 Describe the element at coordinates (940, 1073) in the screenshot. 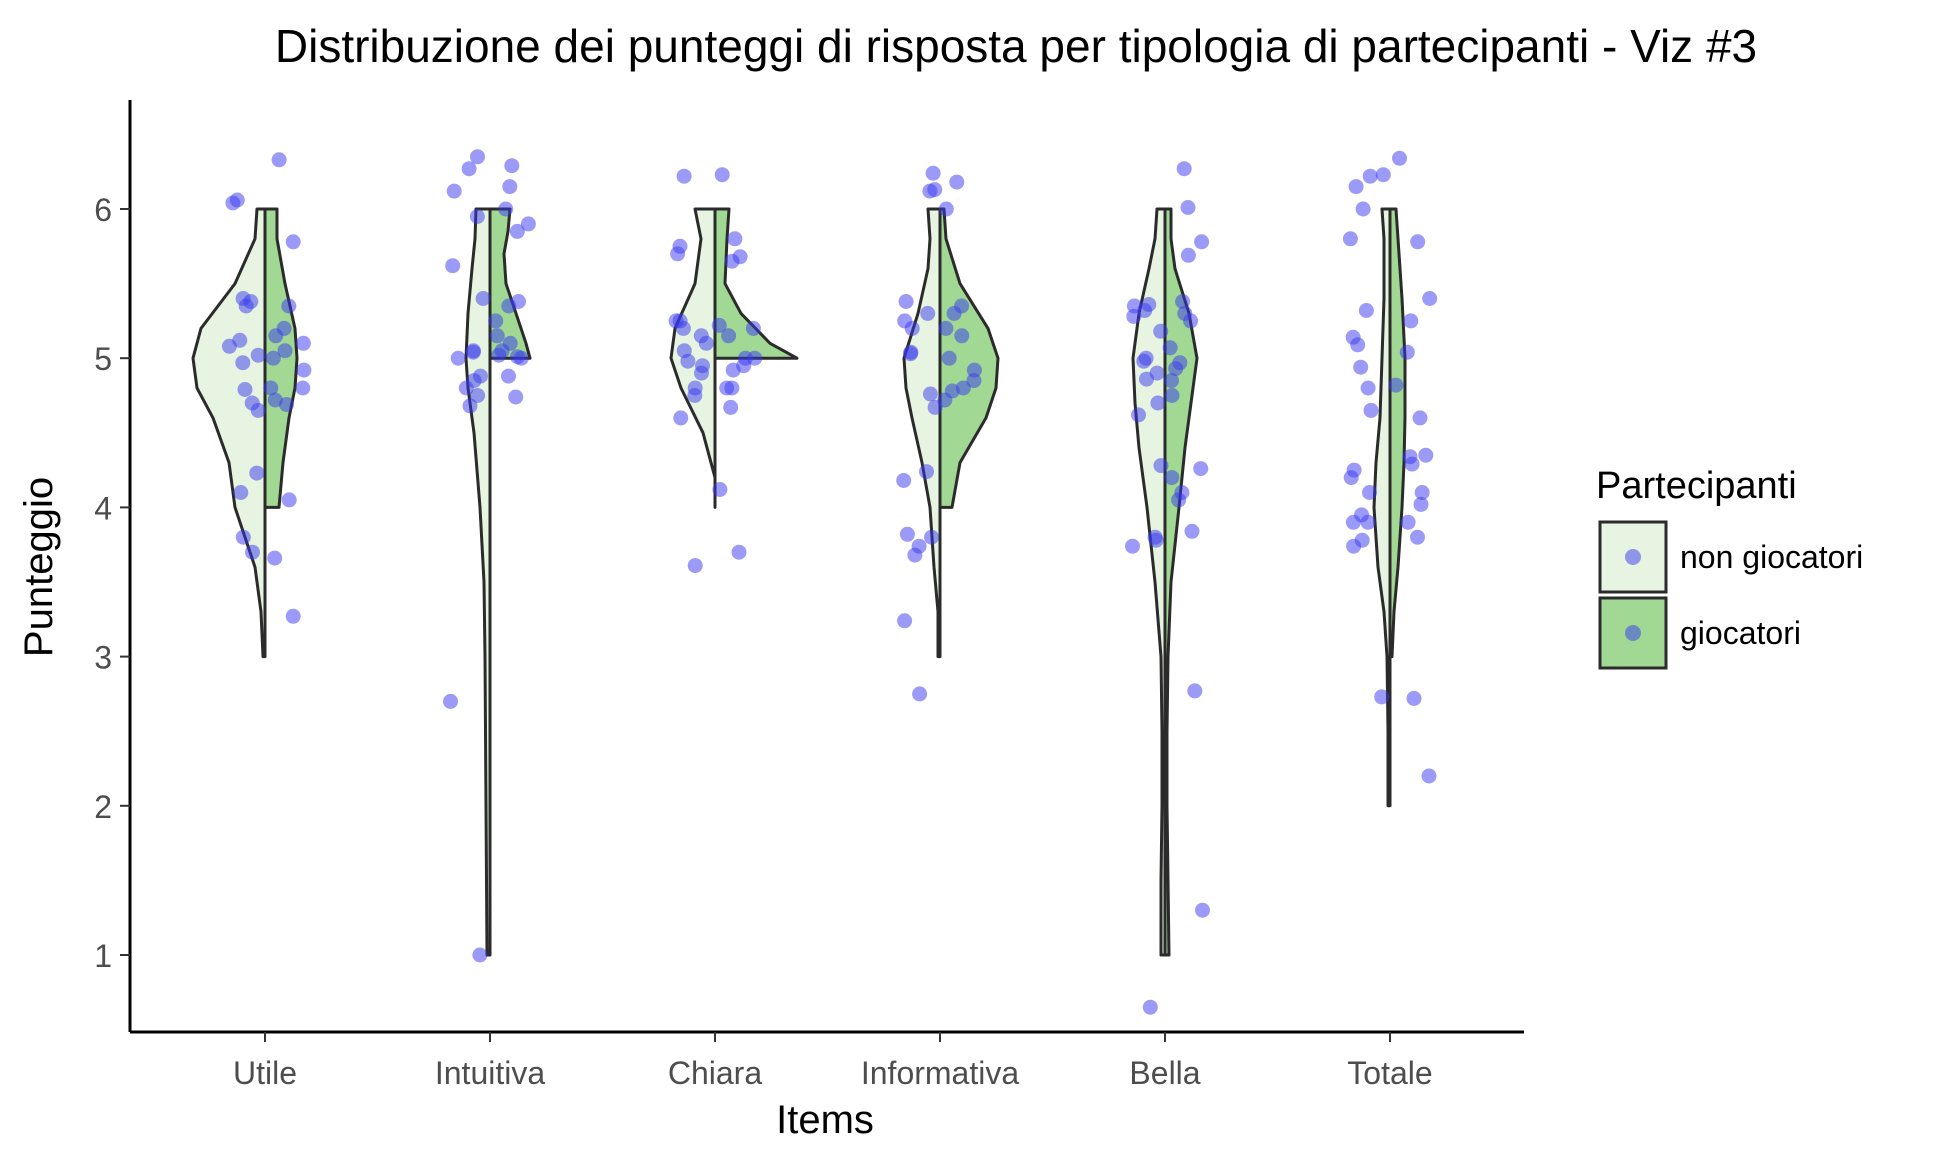

I see `x-tick-label: Informativa` at that location.